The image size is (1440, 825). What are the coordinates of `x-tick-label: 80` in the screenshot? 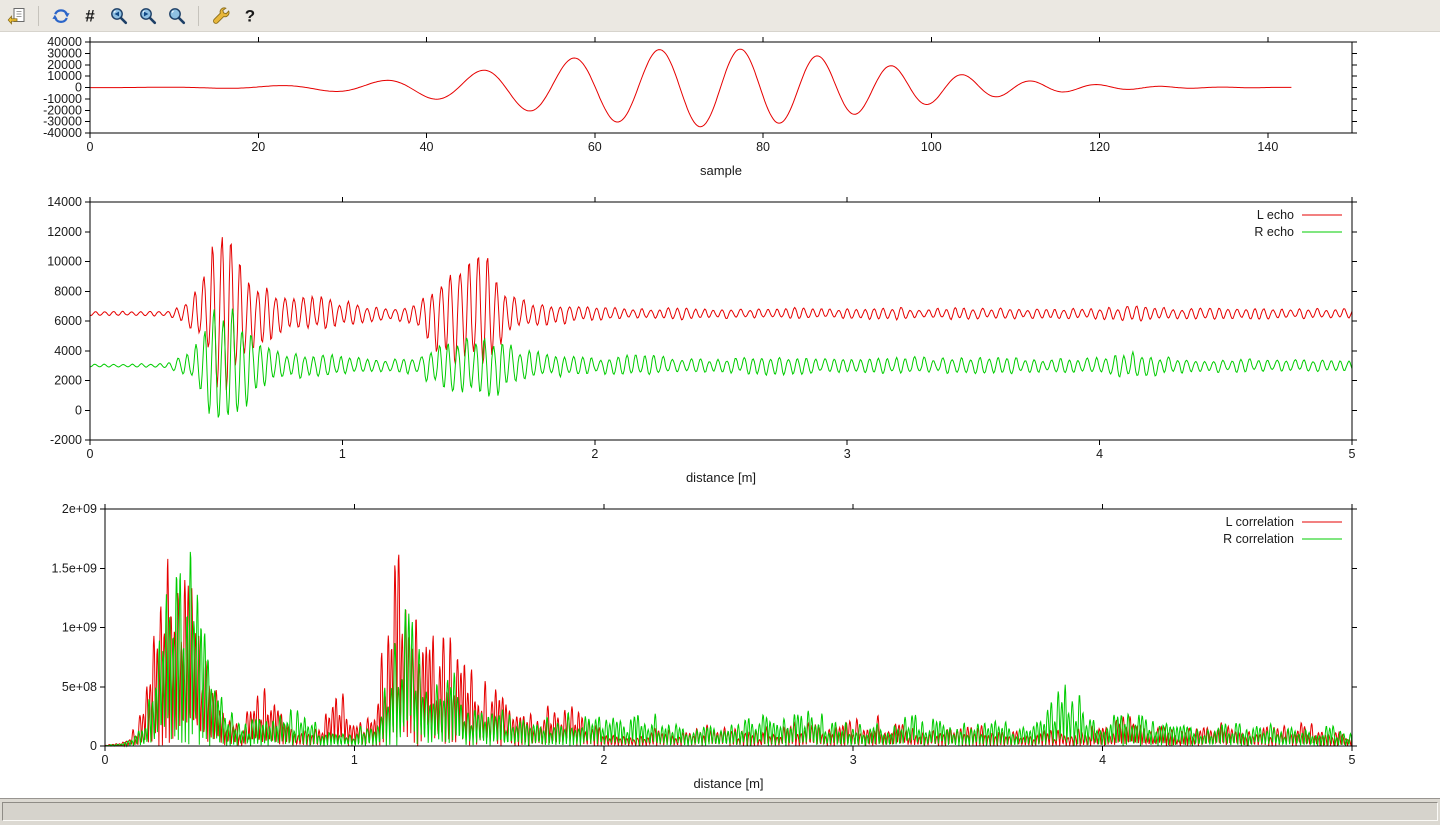 It's located at (763, 147).